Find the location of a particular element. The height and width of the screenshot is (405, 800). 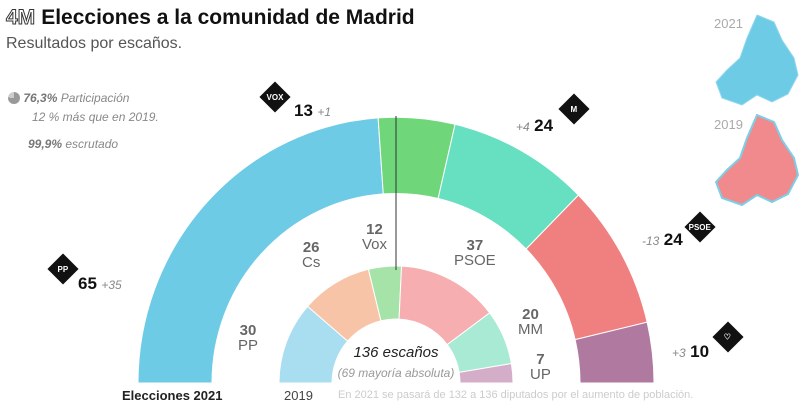

label-2019-pp: 30 PP is located at coordinates (248, 338).